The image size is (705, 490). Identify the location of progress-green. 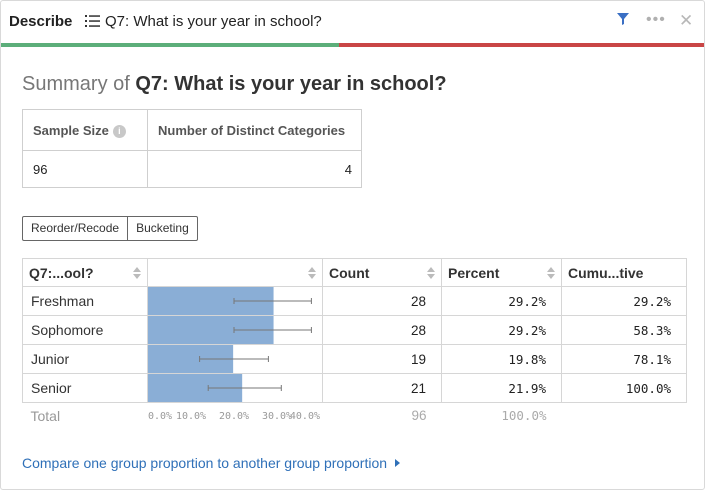
(170, 45).